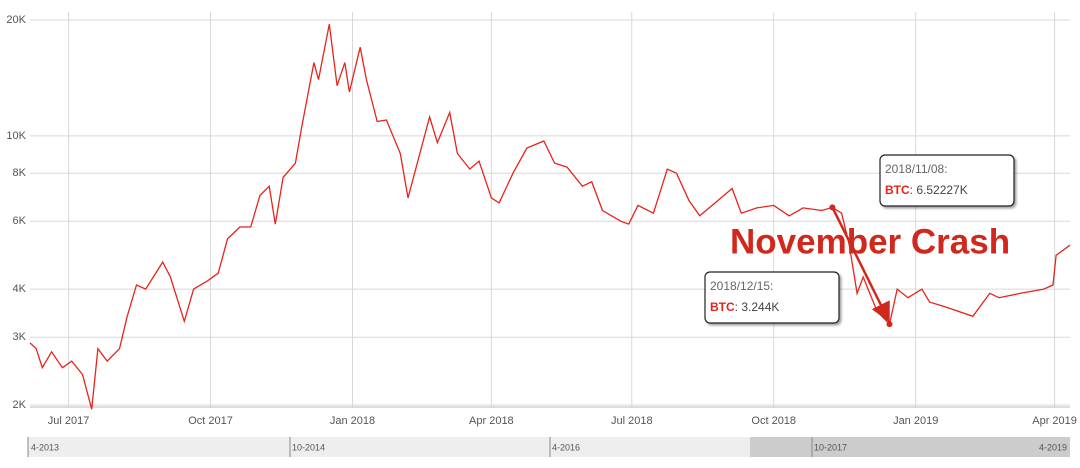  I want to click on navigator-label: 10-2014, so click(308, 447).